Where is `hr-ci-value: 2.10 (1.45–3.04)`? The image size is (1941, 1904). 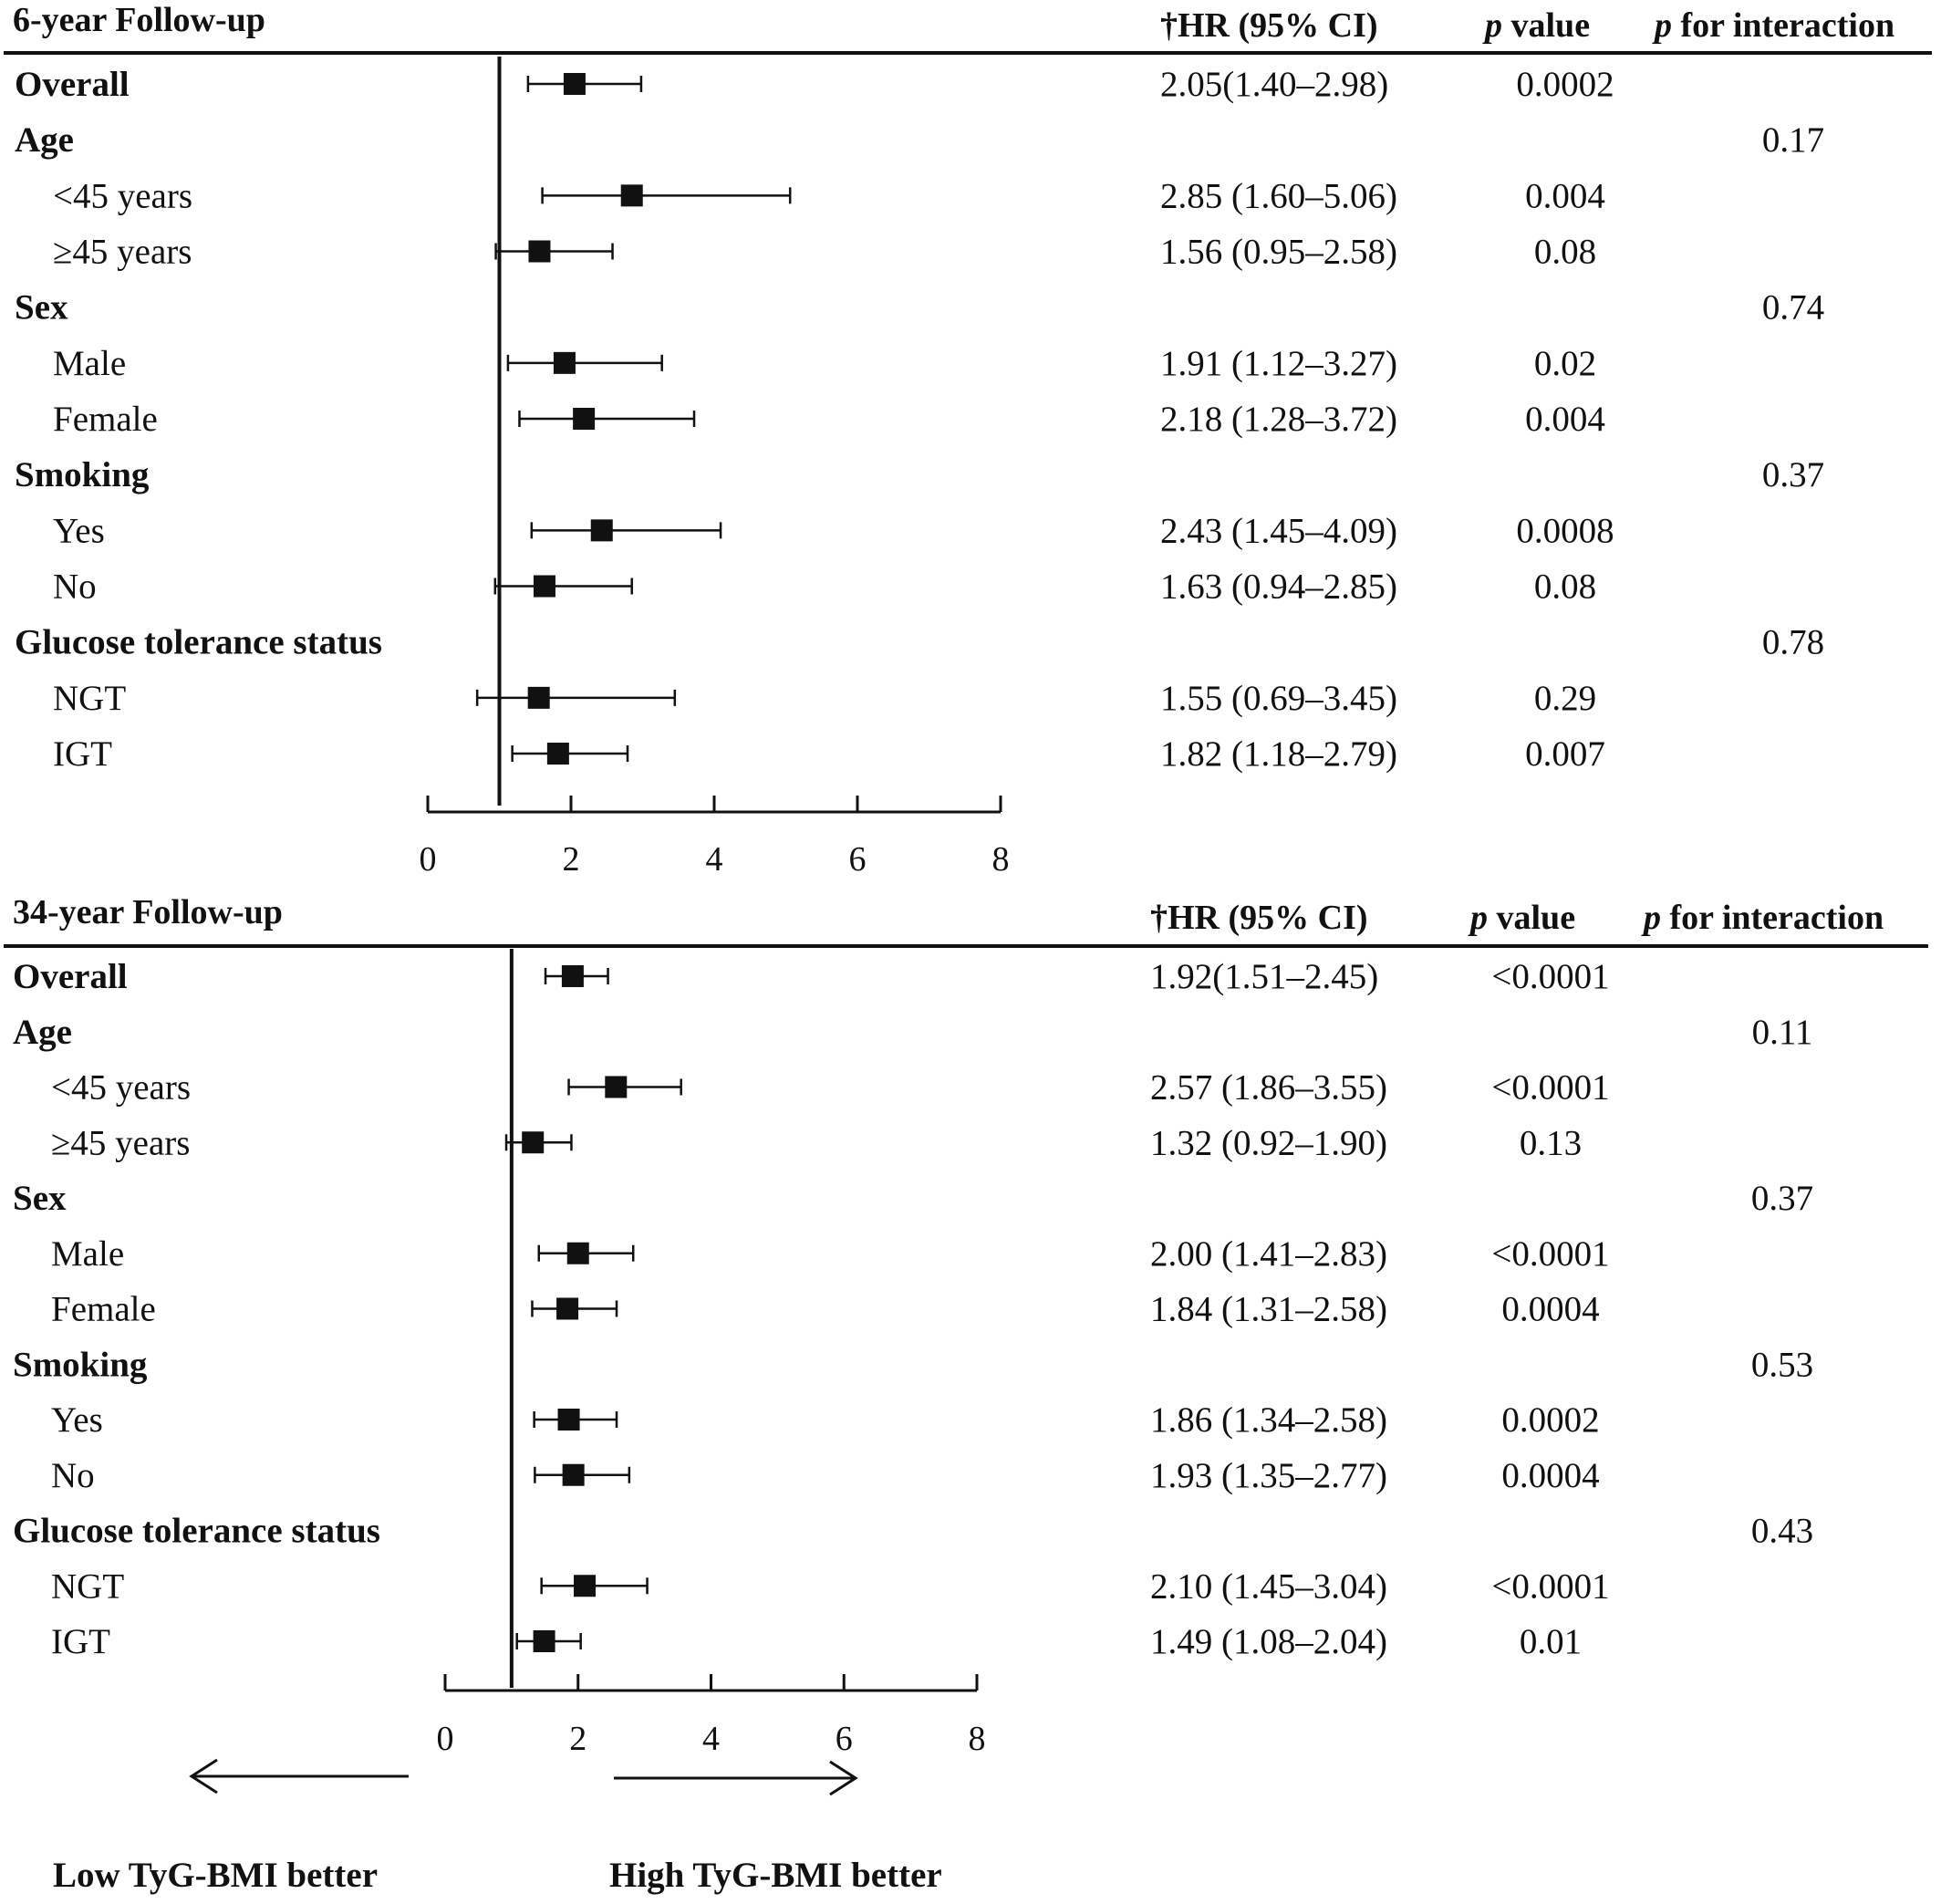
hr-ci-value: 2.10 (1.45–3.04) is located at coordinates (1268, 1586).